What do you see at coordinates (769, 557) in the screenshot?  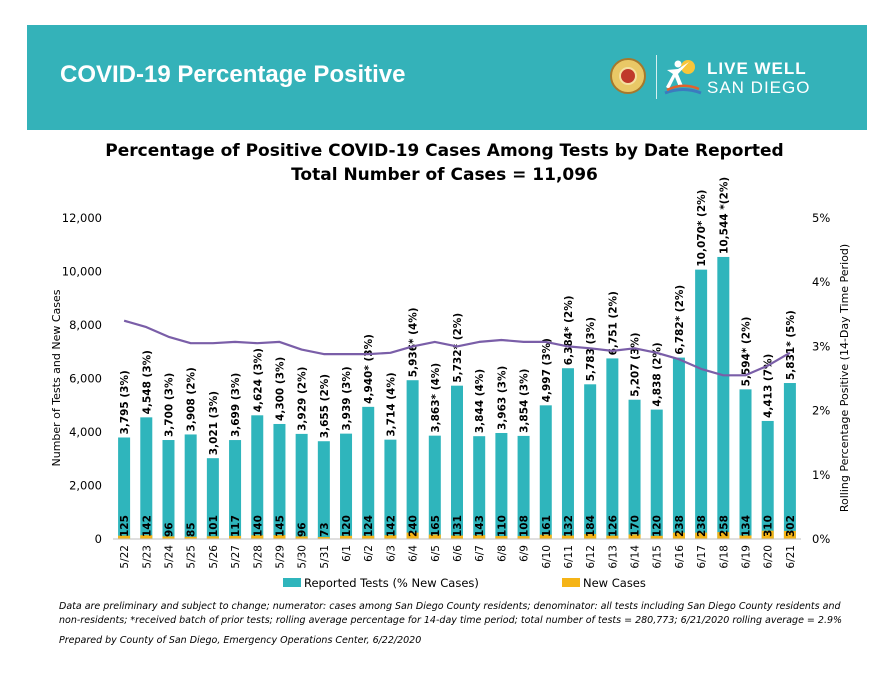 I see `x-tick-label: 6/20` at bounding box center [769, 557].